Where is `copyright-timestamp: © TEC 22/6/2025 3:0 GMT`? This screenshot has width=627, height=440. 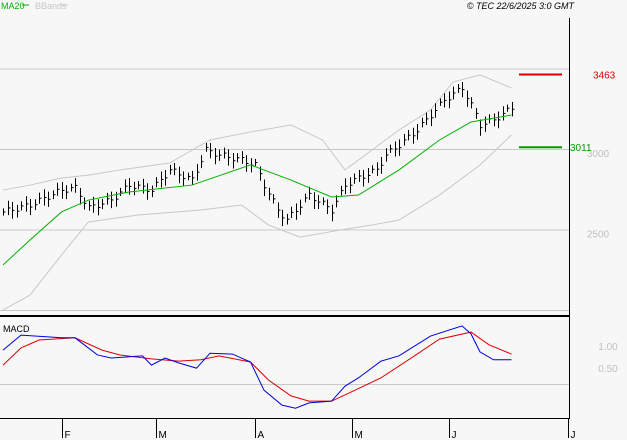
copyright-timestamp: © TEC 22/6/2025 3:0 GMT is located at coordinates (521, 6).